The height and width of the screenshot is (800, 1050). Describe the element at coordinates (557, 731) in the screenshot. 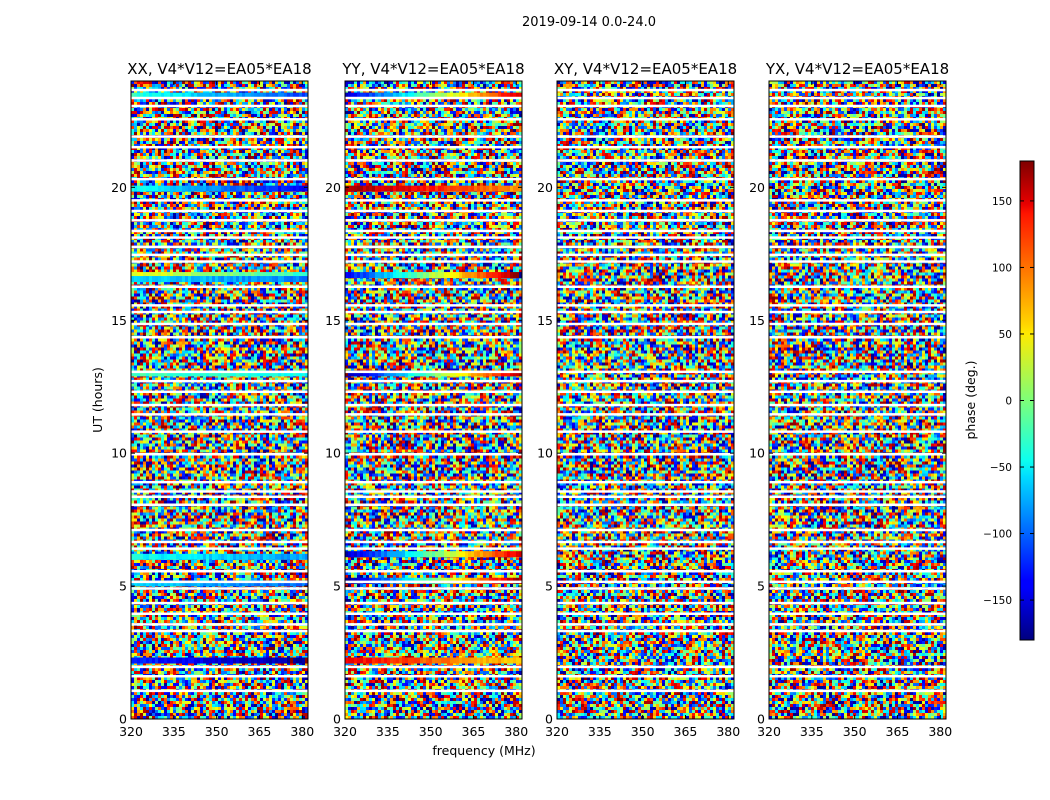

I see `x-tick-label: 320` at that location.